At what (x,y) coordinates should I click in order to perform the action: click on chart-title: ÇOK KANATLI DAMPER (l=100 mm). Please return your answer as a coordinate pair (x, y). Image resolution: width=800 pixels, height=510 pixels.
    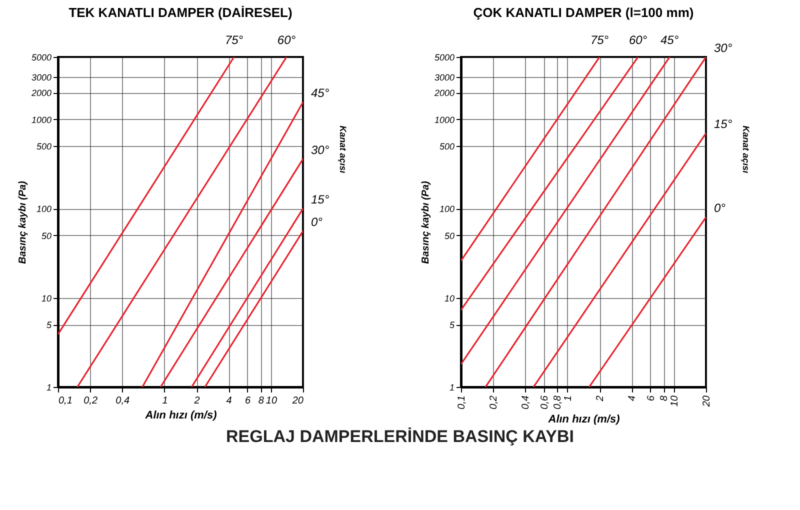
    Looking at the image, I should click on (583, 12).